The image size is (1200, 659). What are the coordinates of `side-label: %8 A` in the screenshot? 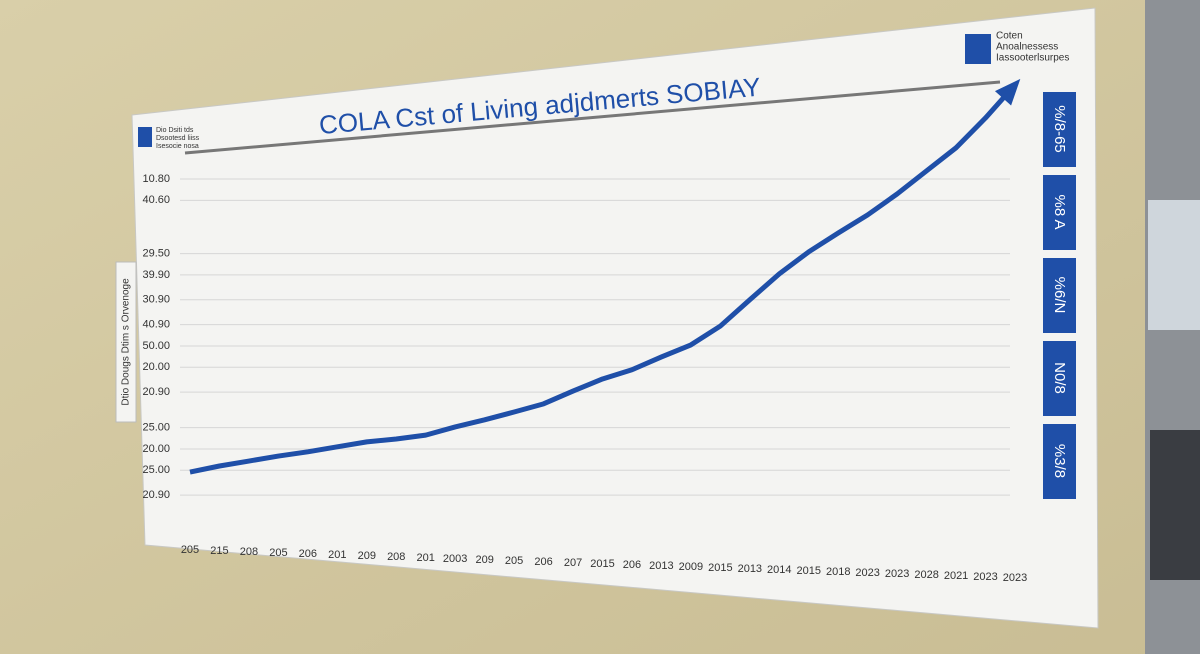 It's located at (1059, 211).